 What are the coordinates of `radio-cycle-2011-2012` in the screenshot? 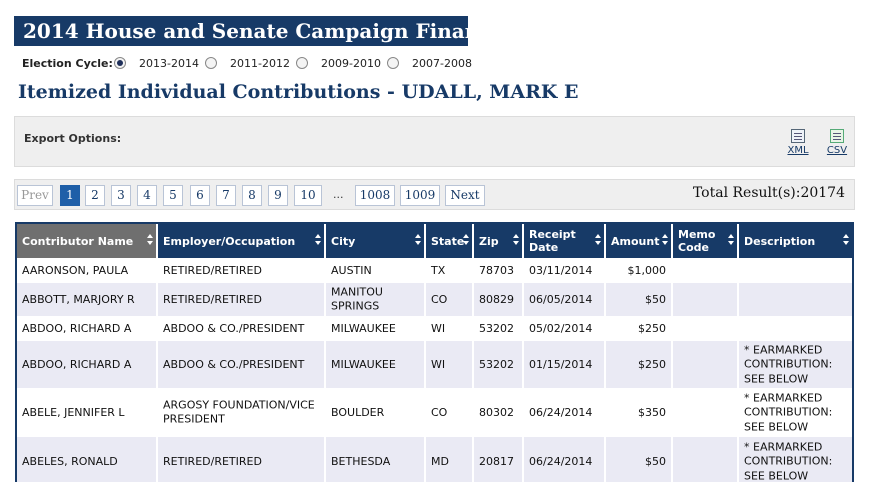 It's located at (211, 63).